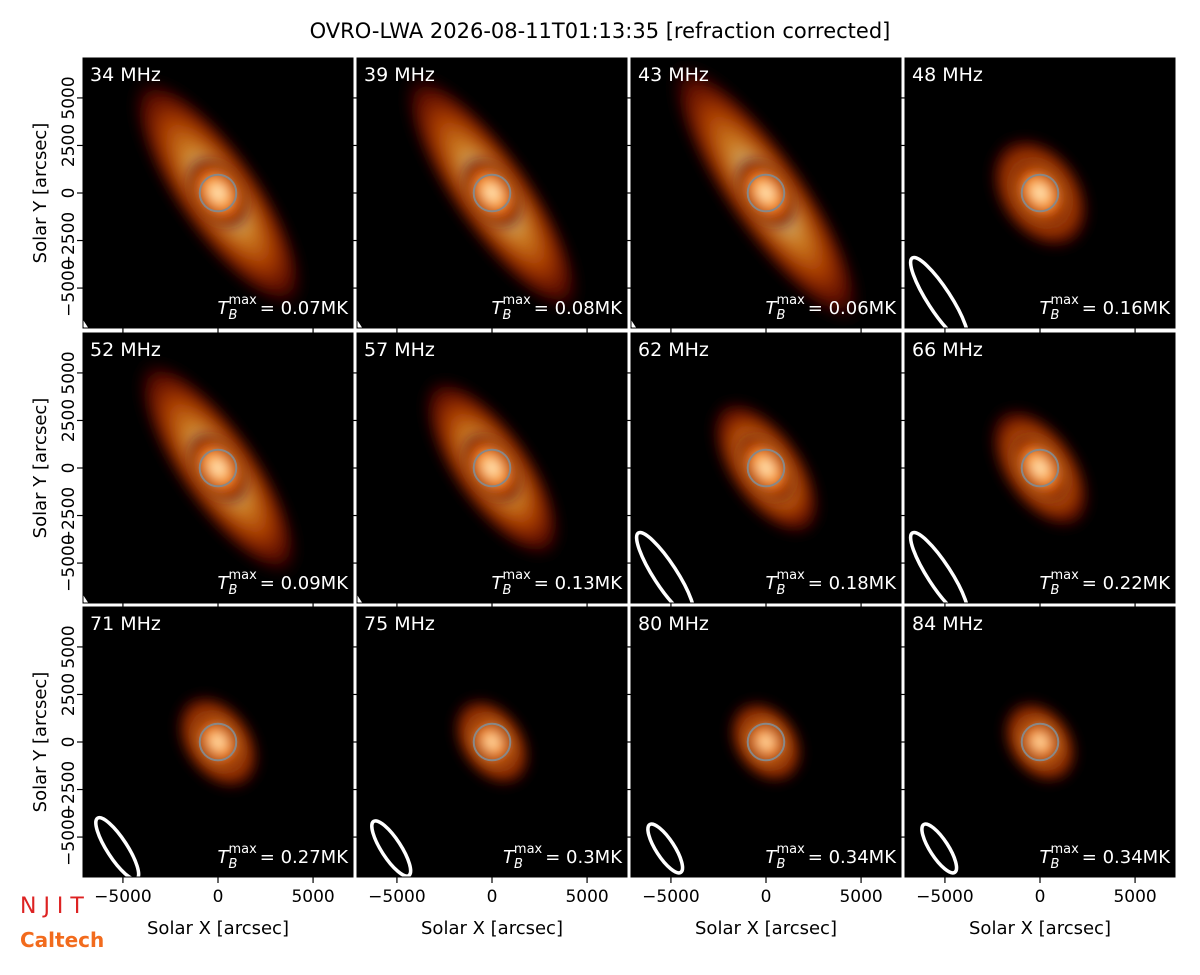  I want to click on tb-value: = 0.06MK, so click(852, 308).